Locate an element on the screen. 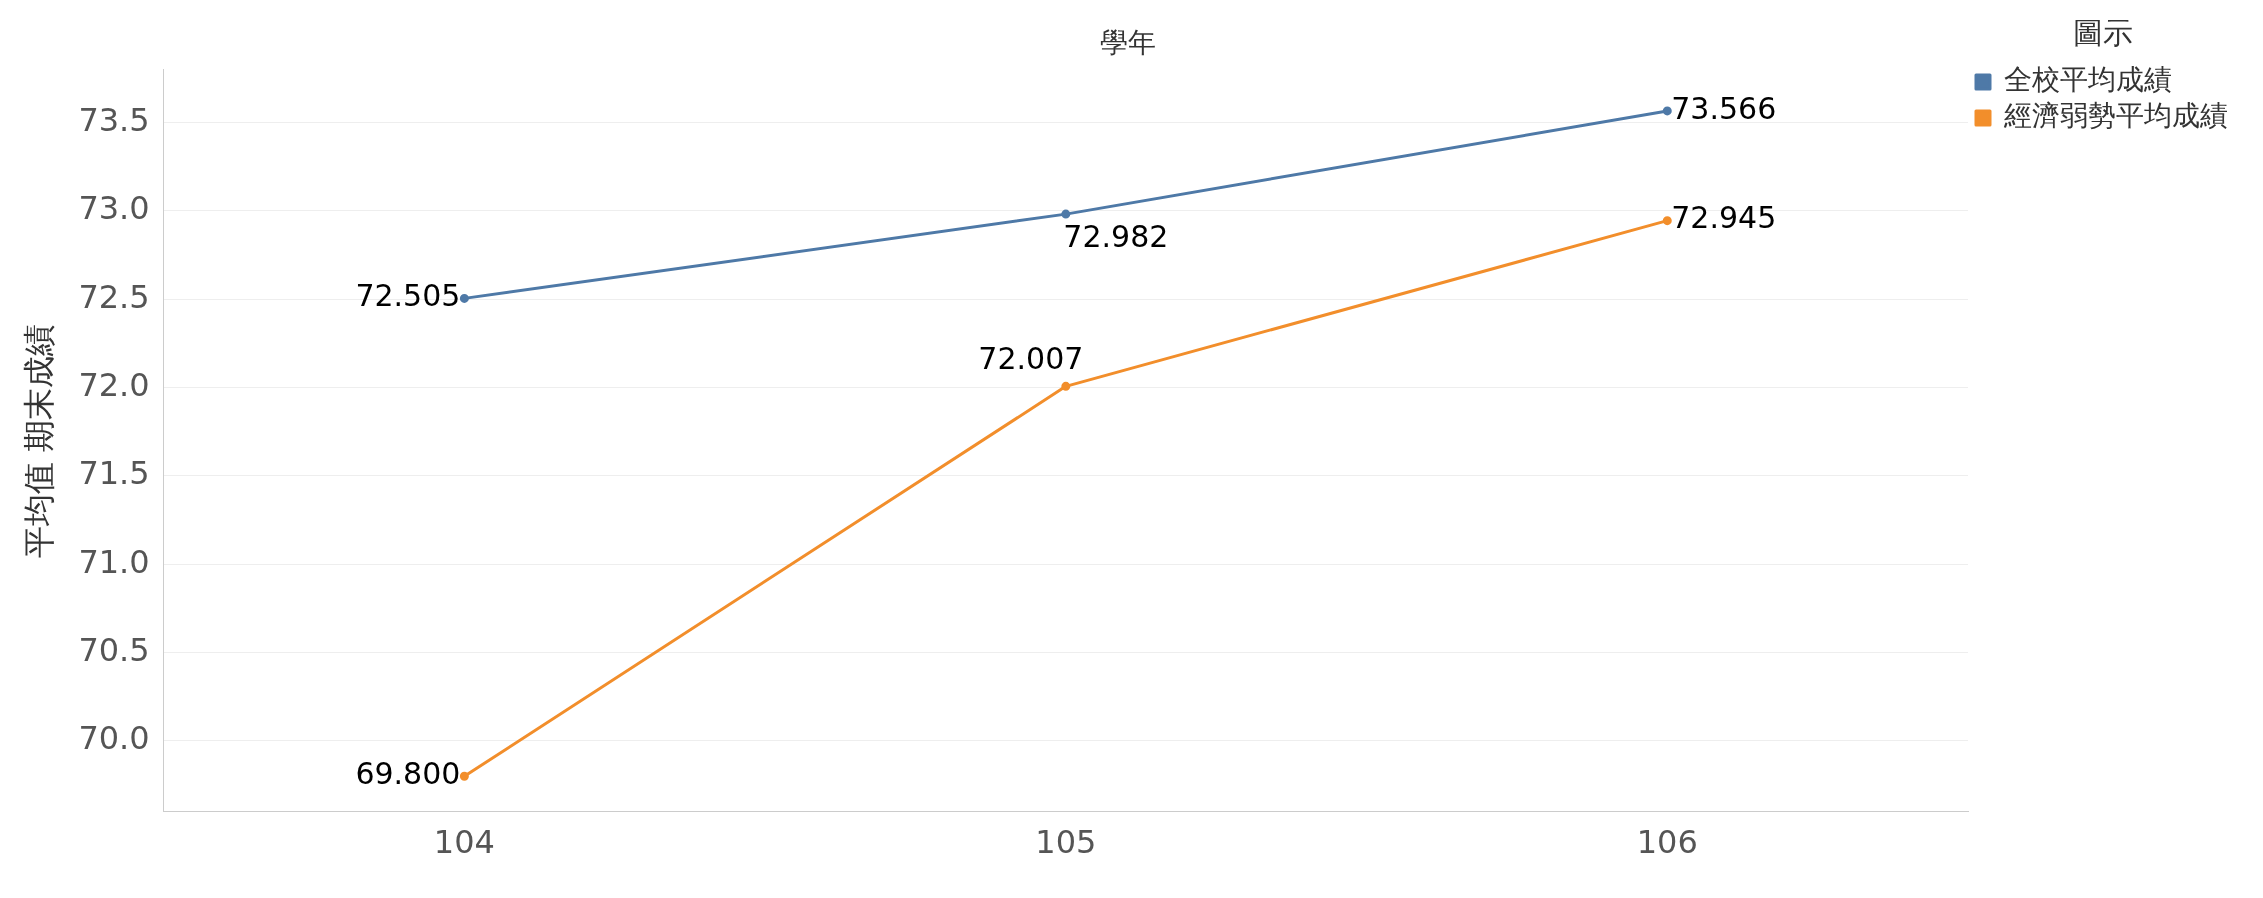 The image size is (2263, 898). y-tick-label: 70.5 is located at coordinates (114, 649).